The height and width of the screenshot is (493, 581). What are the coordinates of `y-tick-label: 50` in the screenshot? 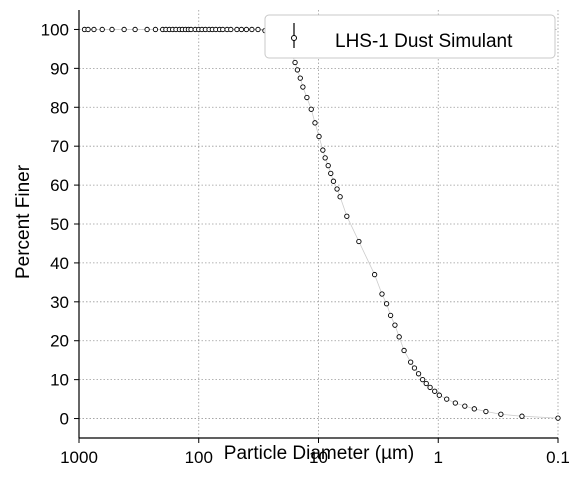 It's located at (59, 224).